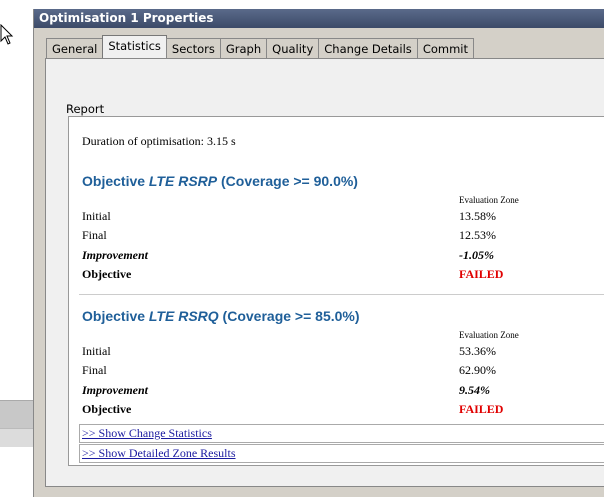 This screenshot has height=497, width=604. Describe the element at coordinates (341, 433) in the screenshot. I see `report-link: >> Show Change Statistics` at that location.